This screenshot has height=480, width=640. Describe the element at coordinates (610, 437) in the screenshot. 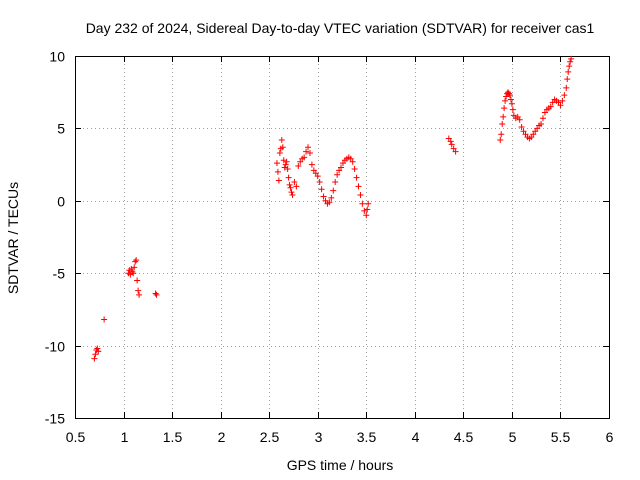

I see `x-tick-label: 6` at that location.